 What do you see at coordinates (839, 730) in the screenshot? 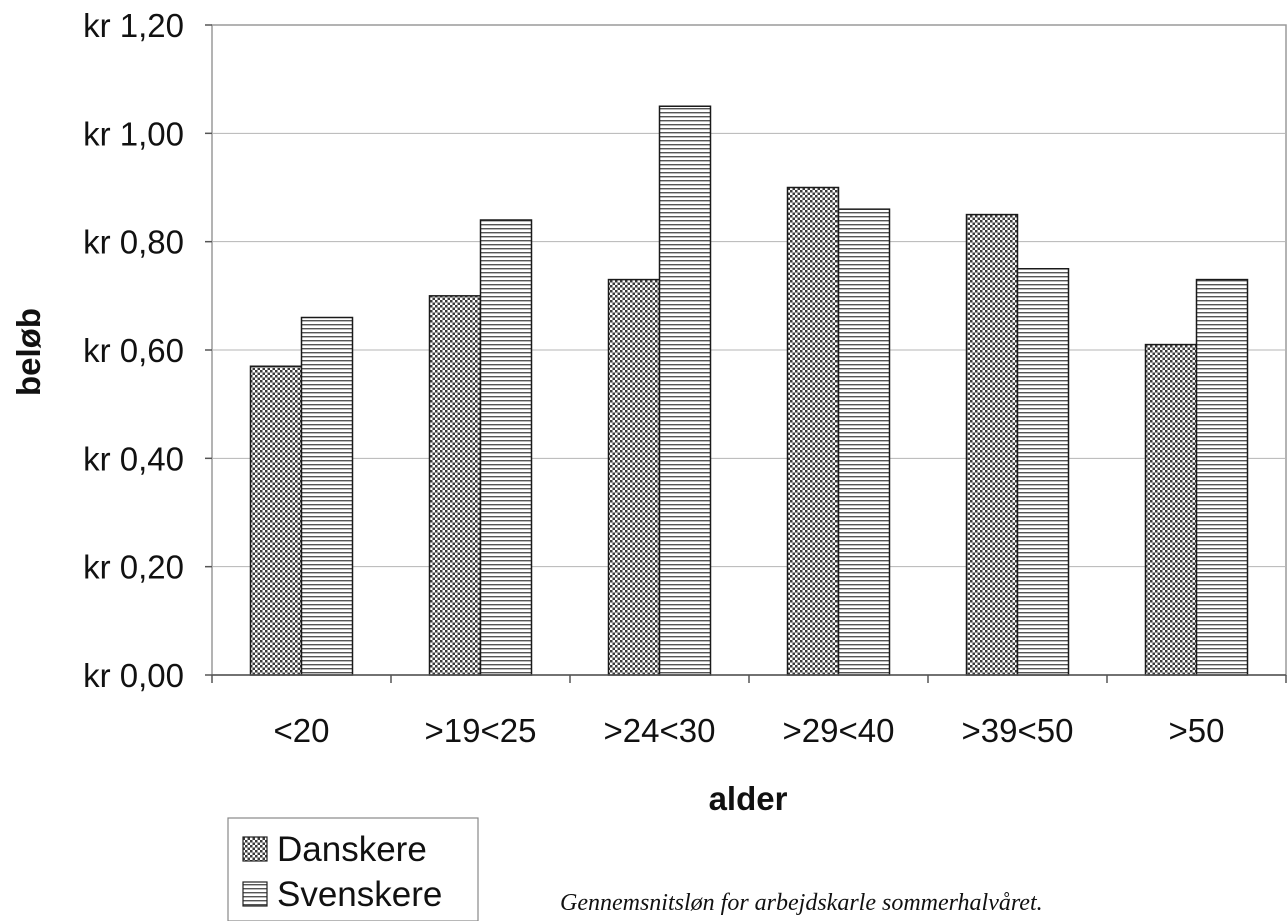
I see `x-tick-label: >29<40` at bounding box center [839, 730].